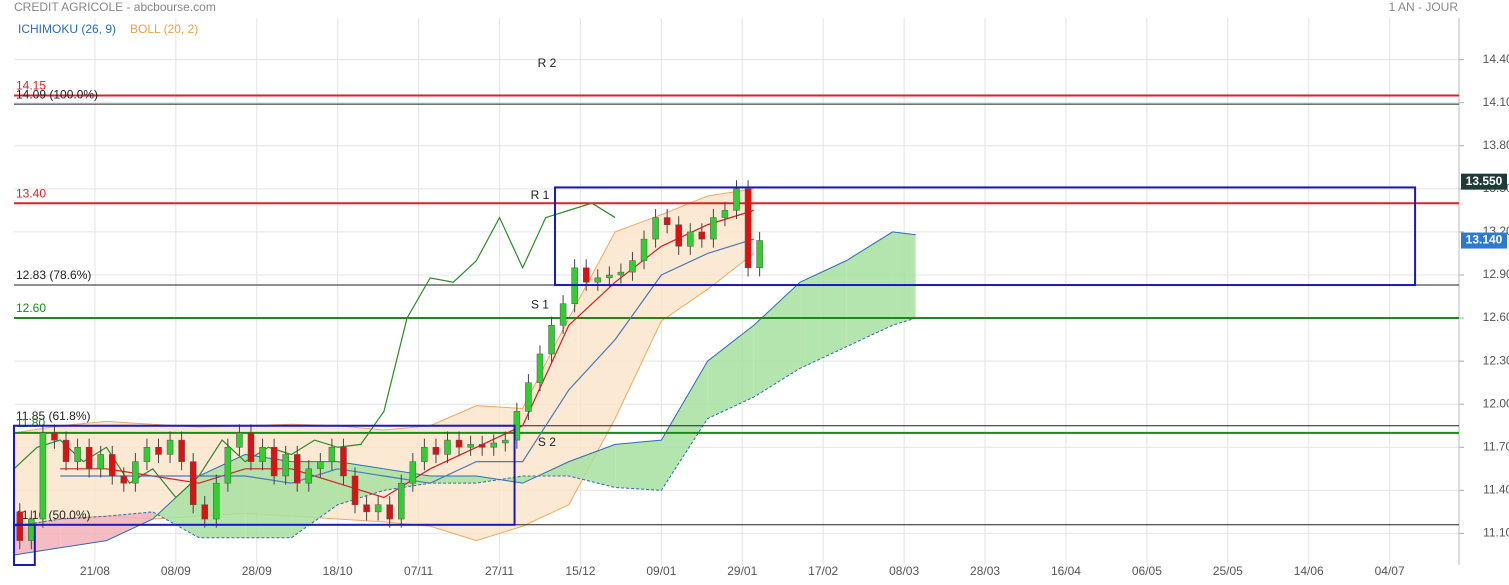  I want to click on x-tick-label: 07/11, so click(418, 571).